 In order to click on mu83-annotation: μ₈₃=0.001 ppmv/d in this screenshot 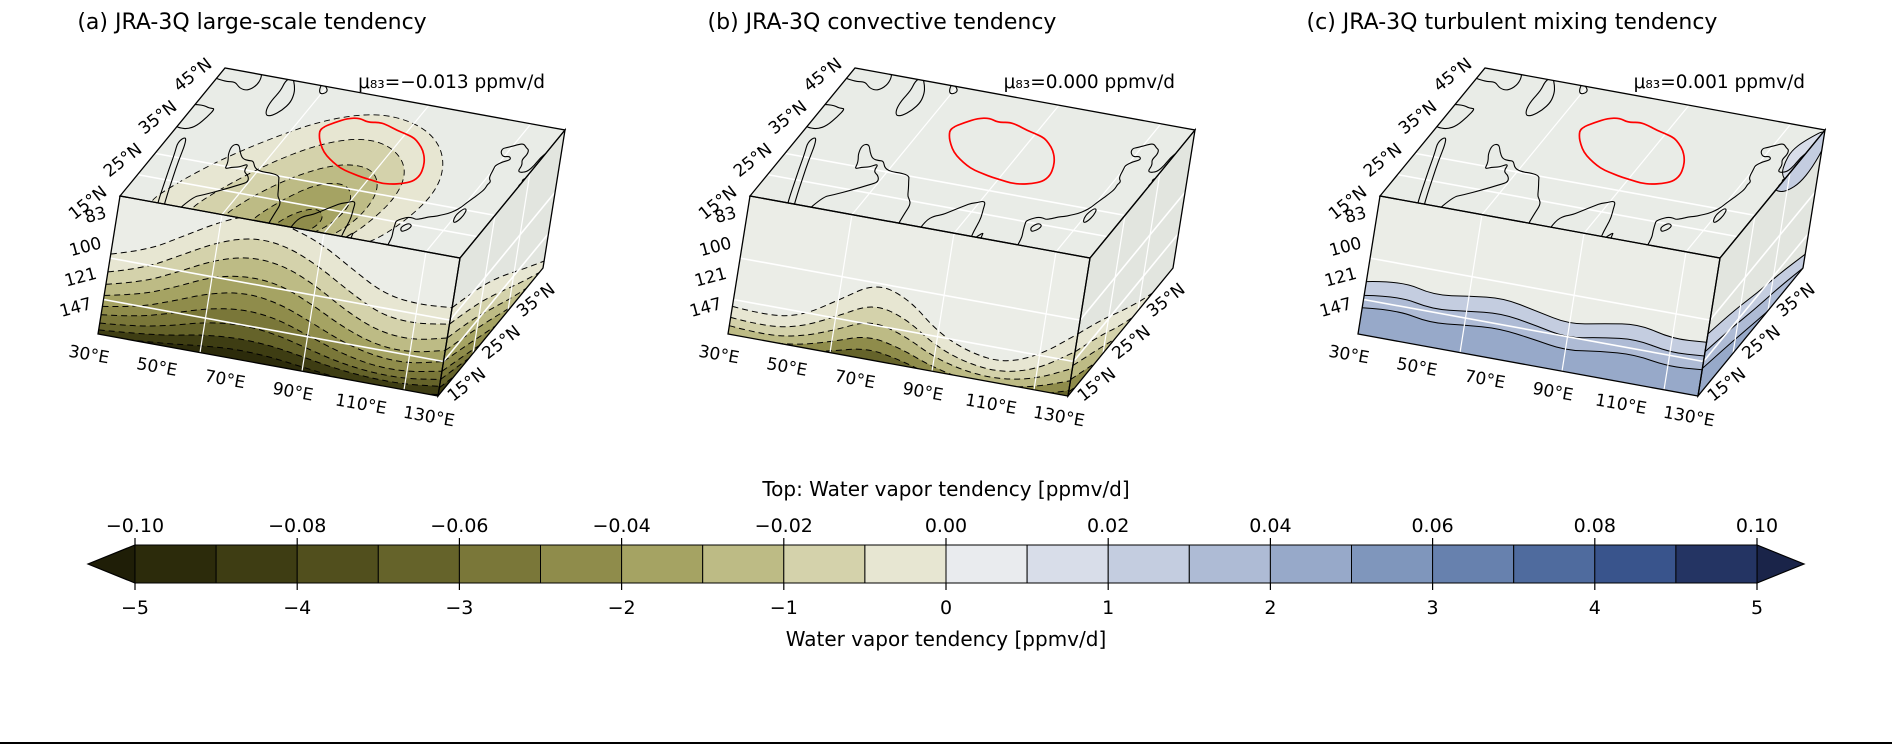, I will do `click(1719, 82)`.